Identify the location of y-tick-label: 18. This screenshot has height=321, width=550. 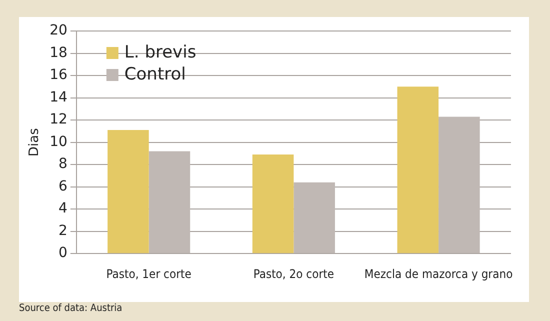
(59, 52).